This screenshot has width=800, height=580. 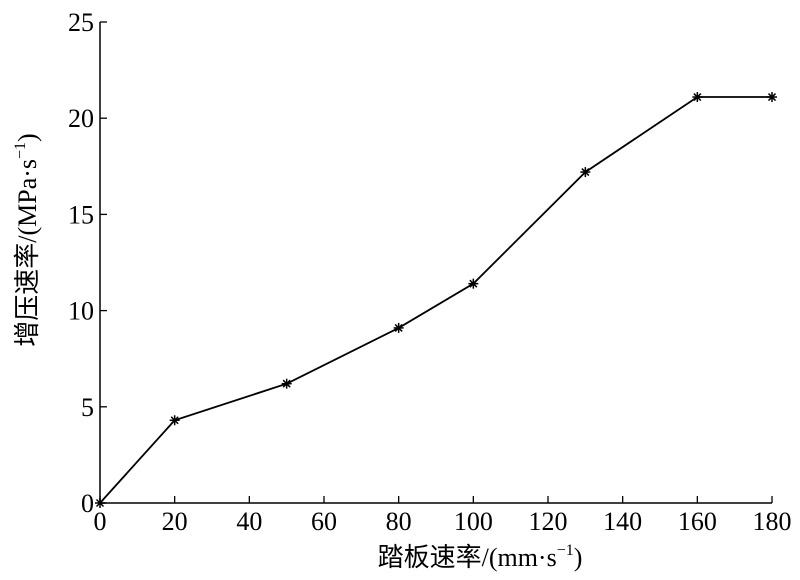 What do you see at coordinates (697, 521) in the screenshot?
I see `x-tick-label: 160` at bounding box center [697, 521].